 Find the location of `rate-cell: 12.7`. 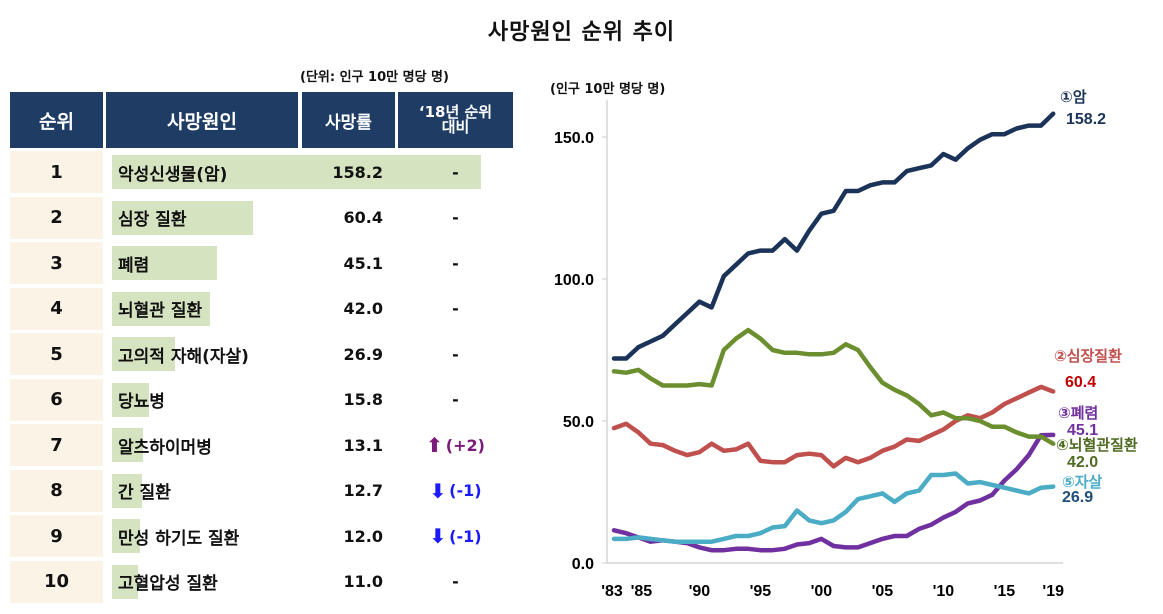

rate-cell: 12.7 is located at coordinates (363, 490).